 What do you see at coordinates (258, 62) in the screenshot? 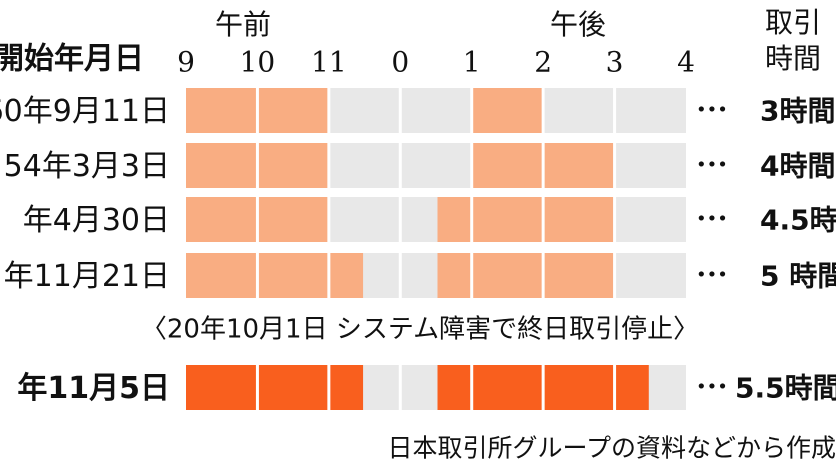
I see `hour-label: 10` at bounding box center [258, 62].